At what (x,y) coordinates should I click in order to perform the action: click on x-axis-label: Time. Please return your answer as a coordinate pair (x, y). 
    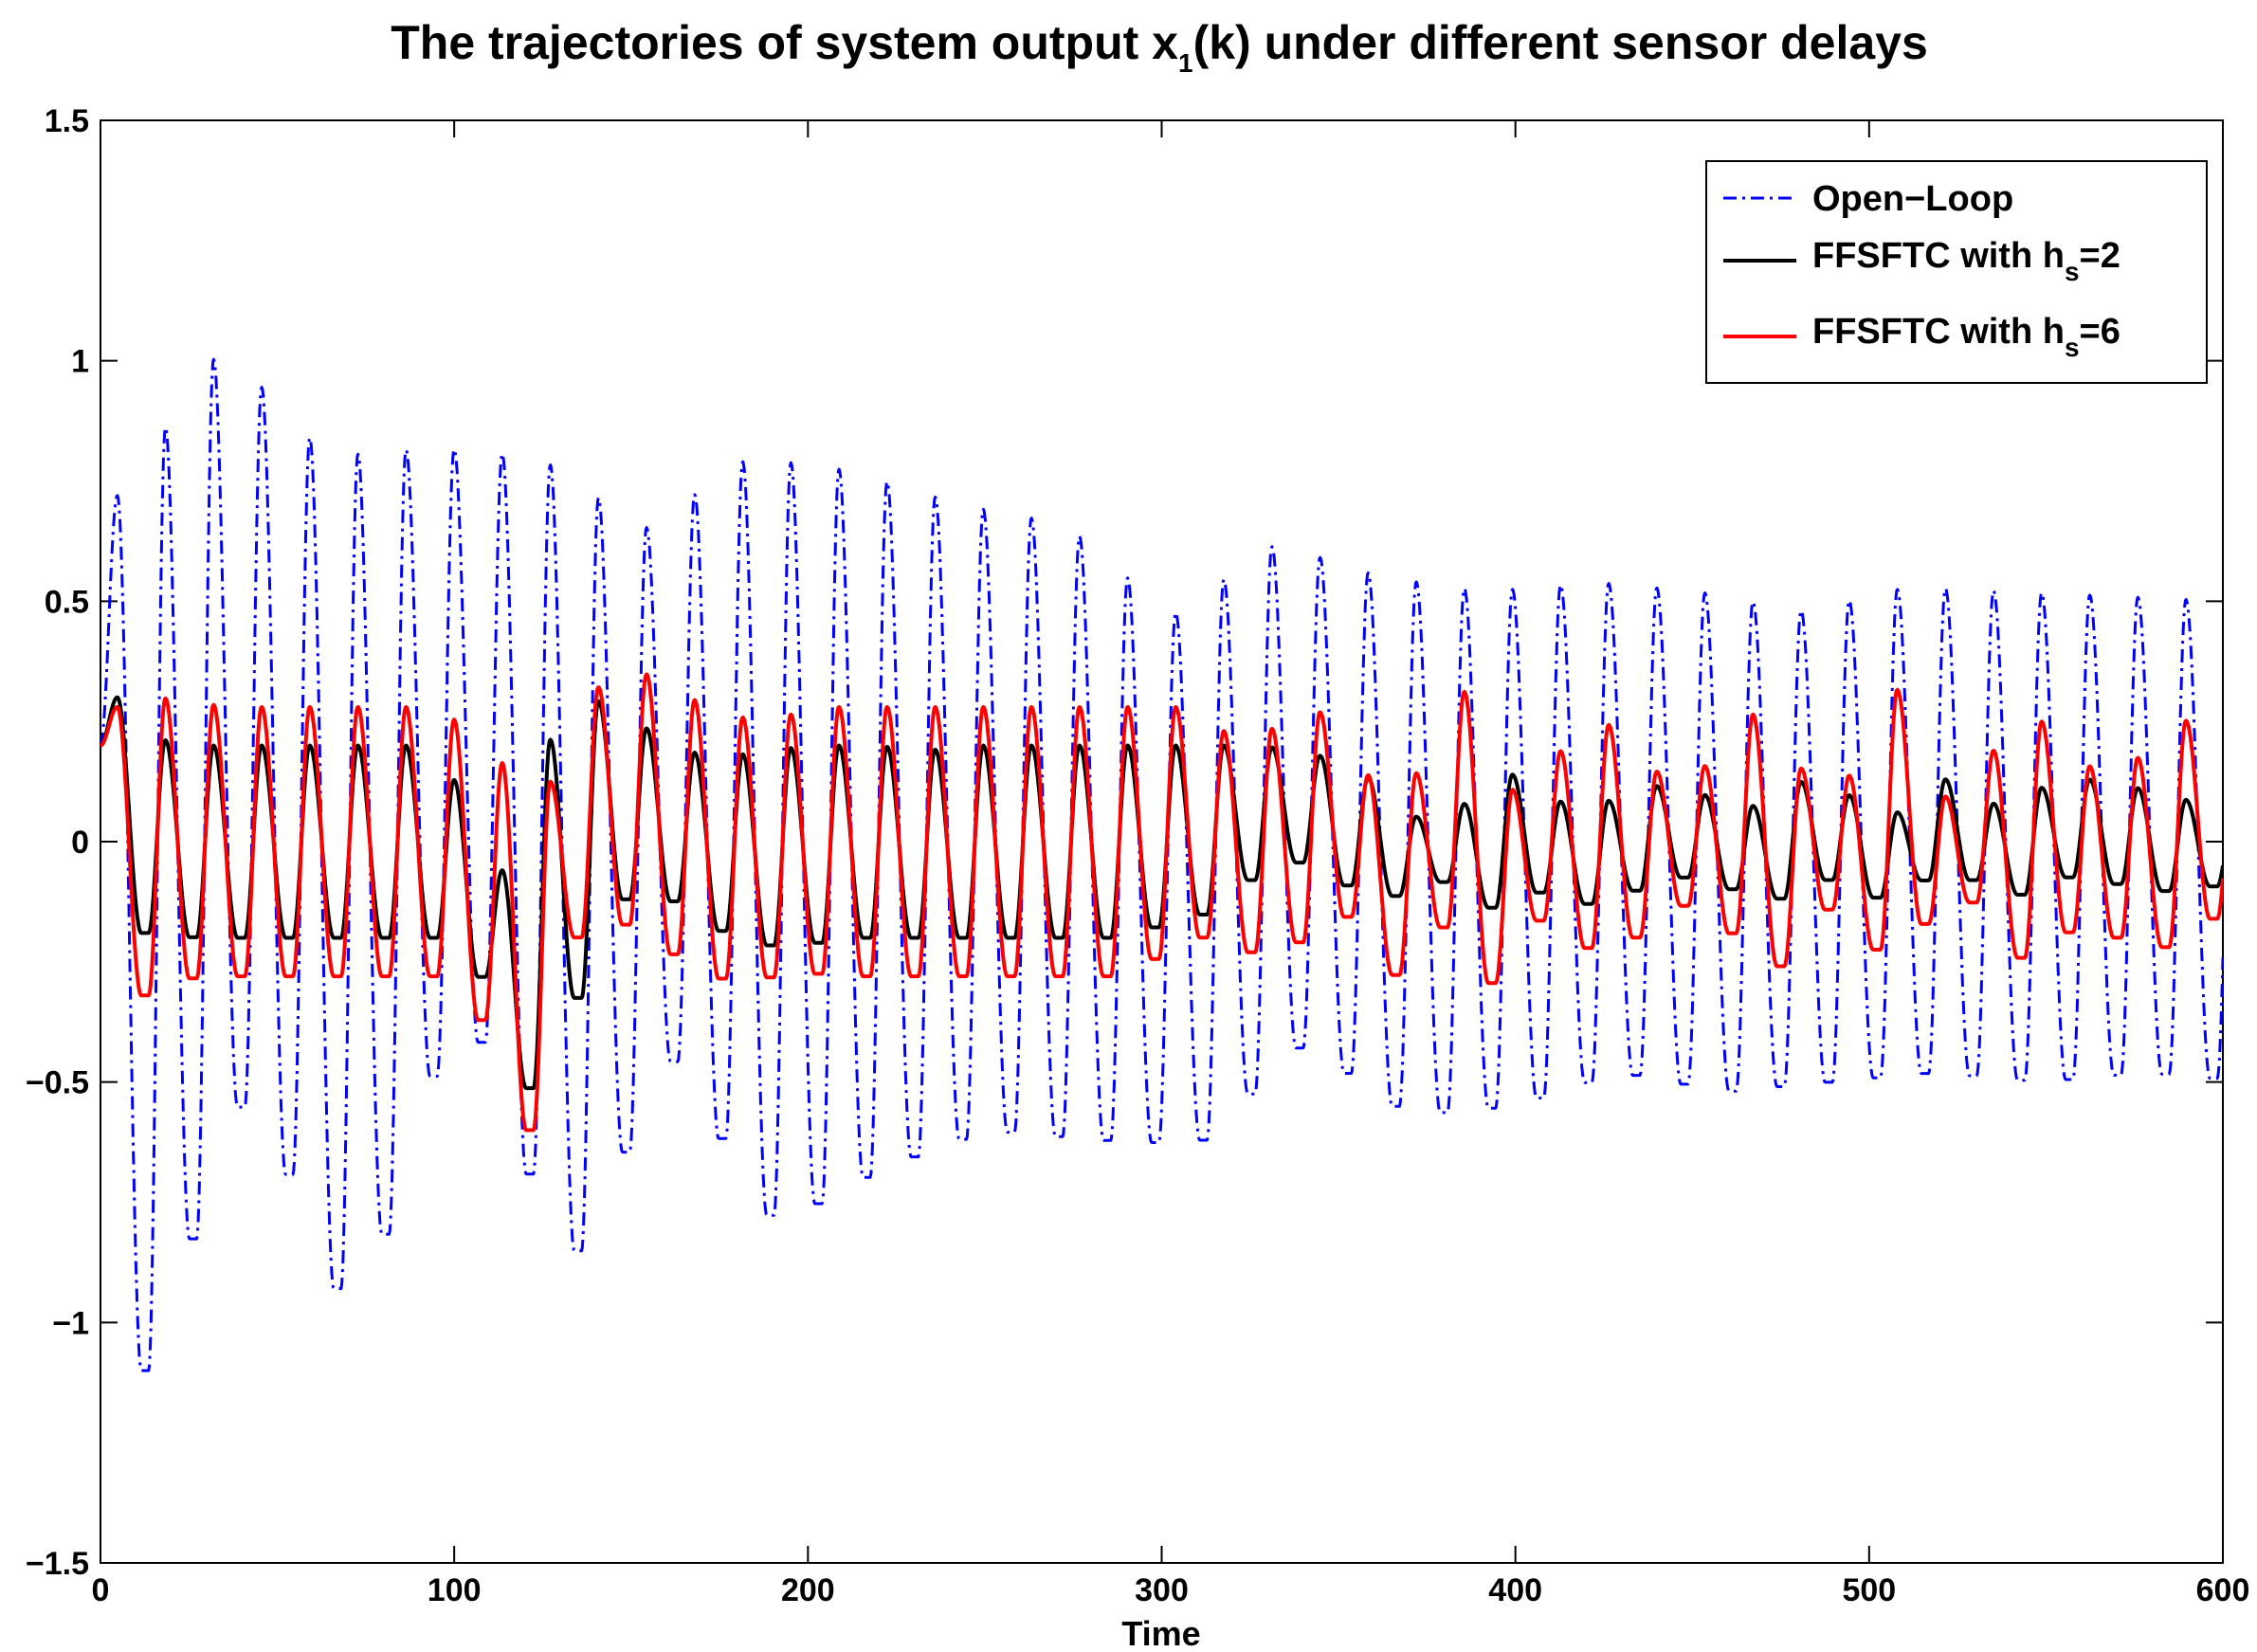
    Looking at the image, I should click on (1160, 1633).